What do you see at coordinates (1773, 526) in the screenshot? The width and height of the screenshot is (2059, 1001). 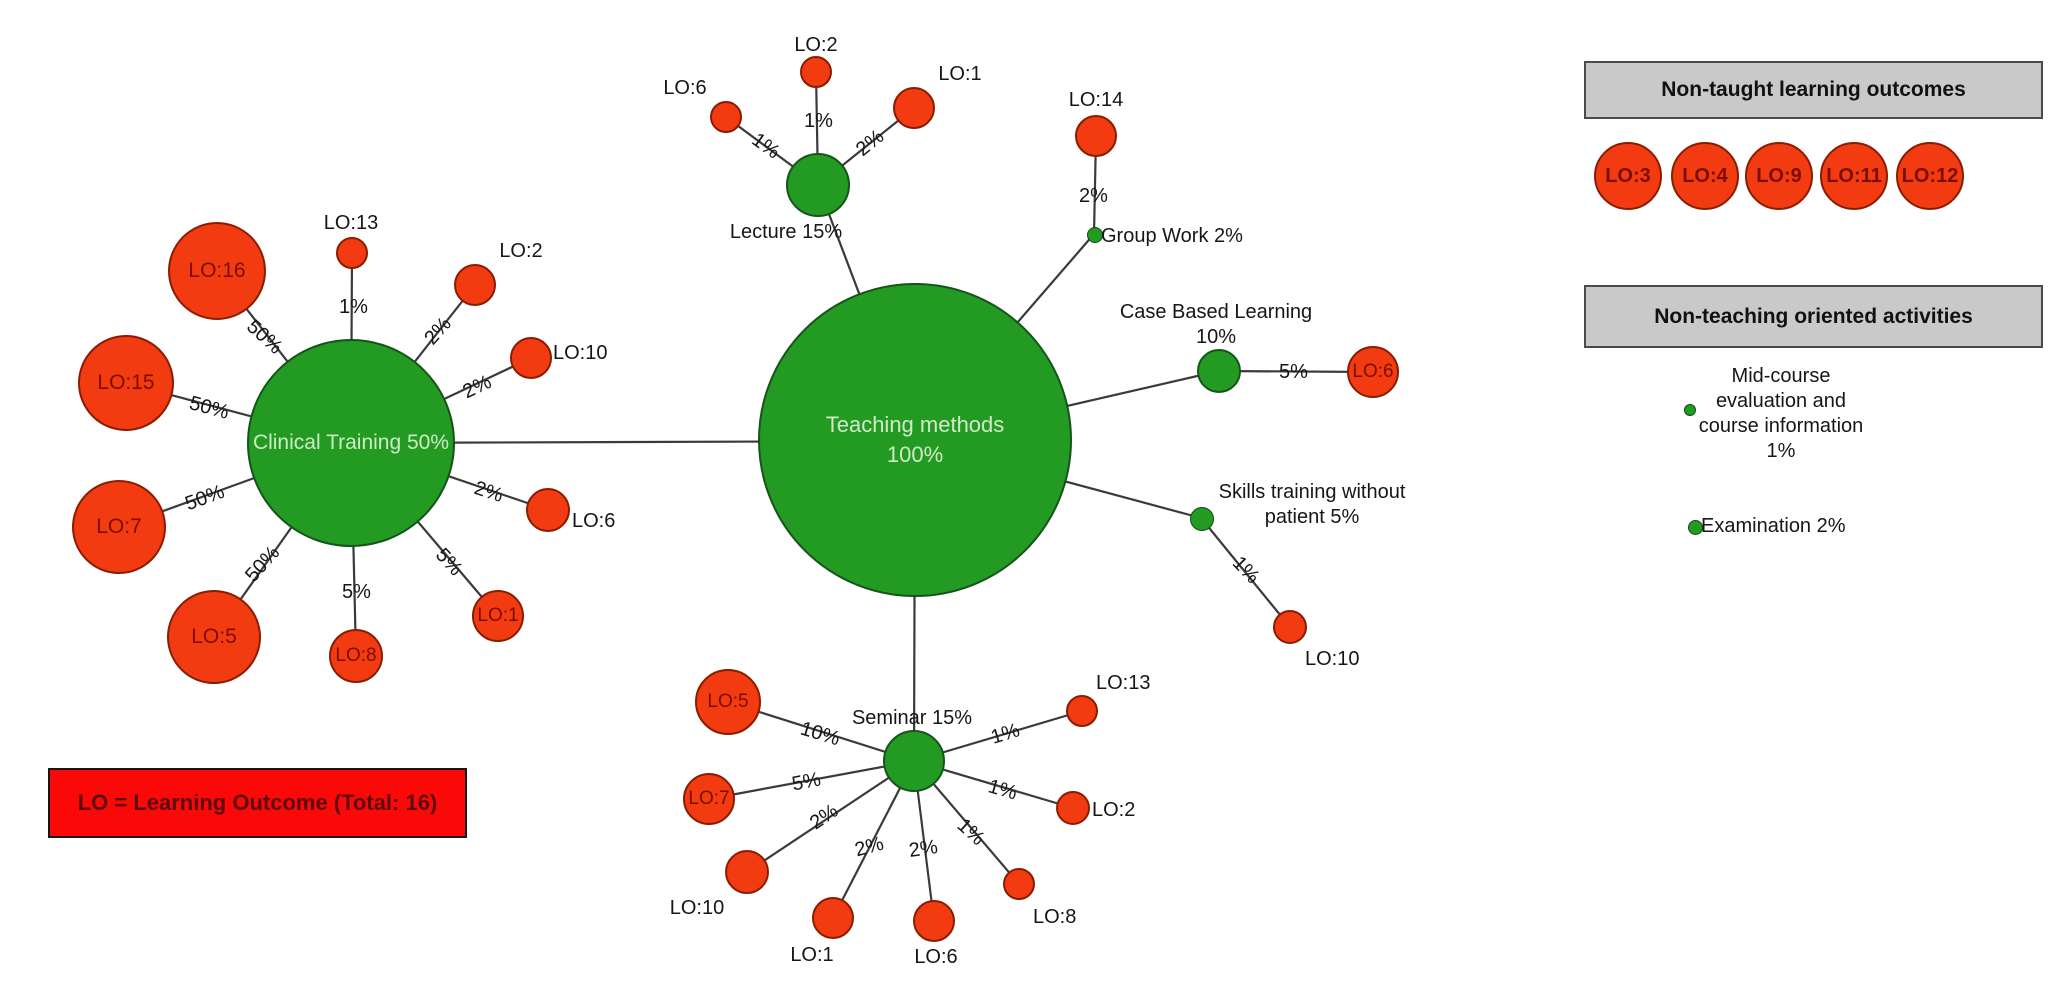 I see `label-examination: Examination 2%` at bounding box center [1773, 526].